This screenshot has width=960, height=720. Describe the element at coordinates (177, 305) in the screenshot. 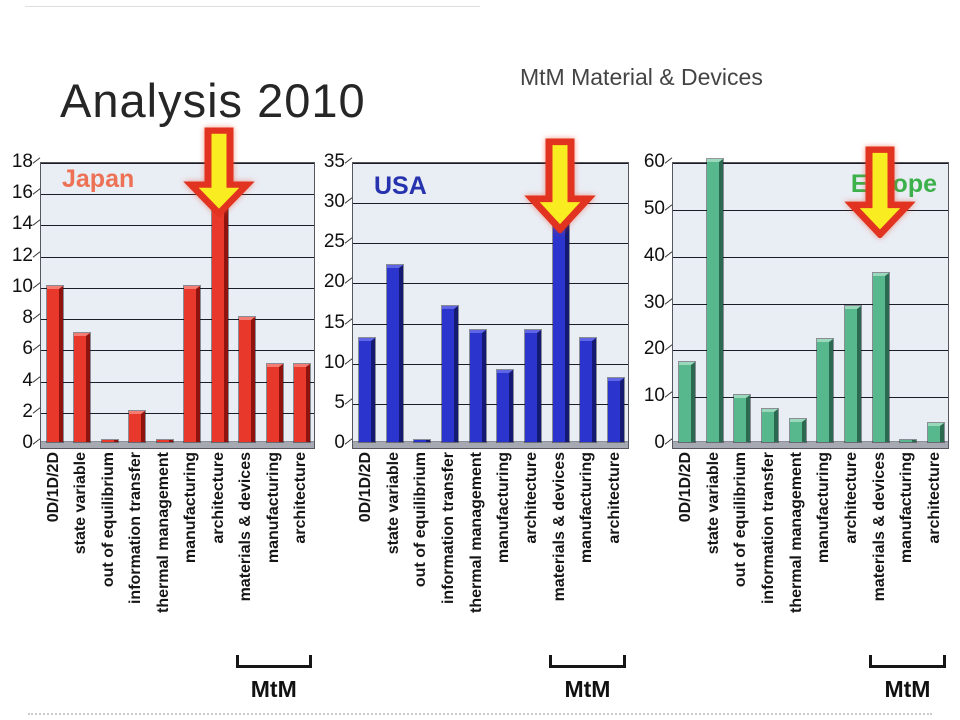

I see `chart-panel-japan` at that location.